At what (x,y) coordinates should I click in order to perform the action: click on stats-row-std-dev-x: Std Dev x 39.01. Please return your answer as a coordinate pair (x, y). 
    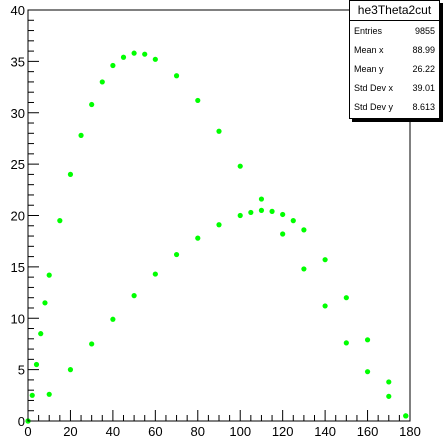
    Looking at the image, I should click on (394, 87).